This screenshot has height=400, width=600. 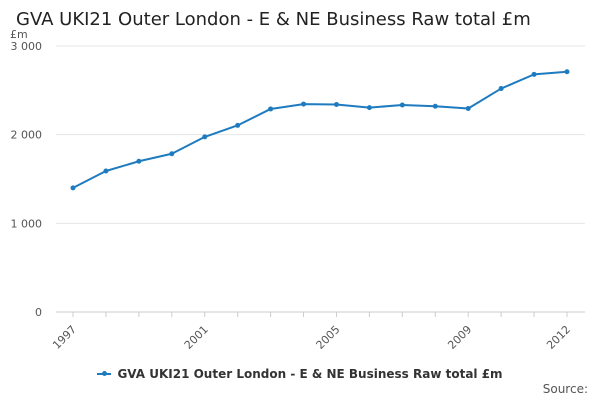 I want to click on y-tick-label: 1 000, so click(x=27, y=223).